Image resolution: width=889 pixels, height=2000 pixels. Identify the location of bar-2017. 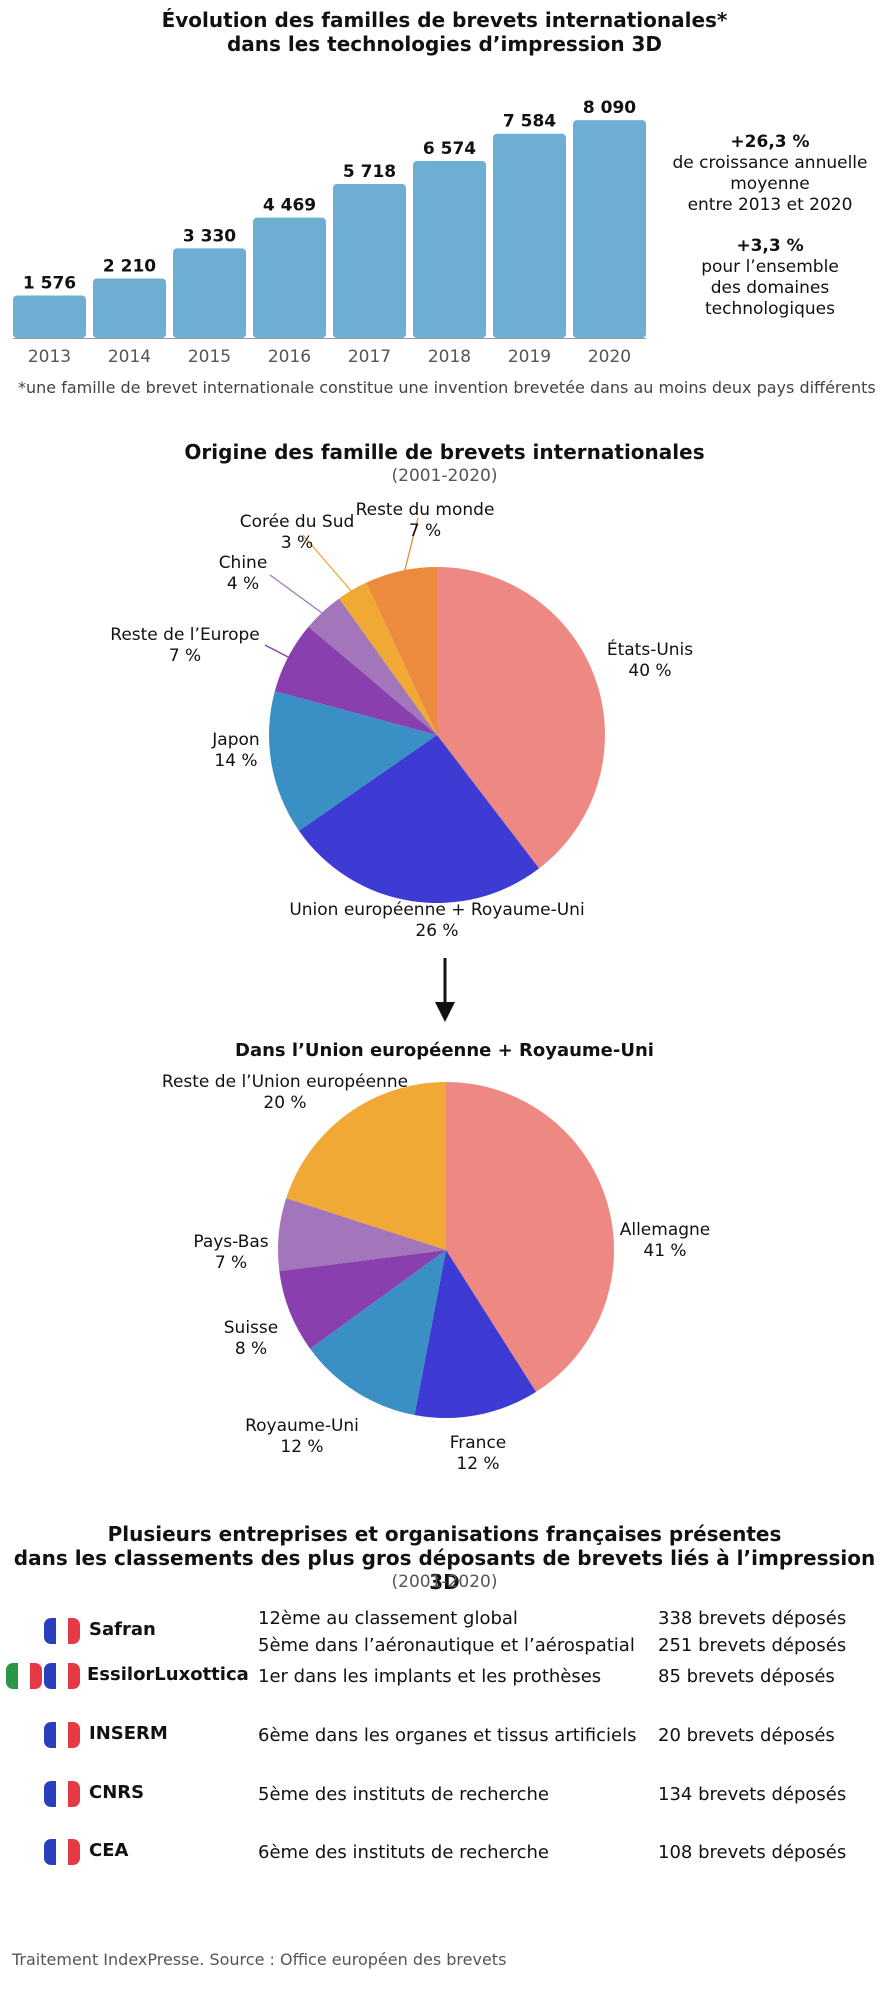
(369, 261).